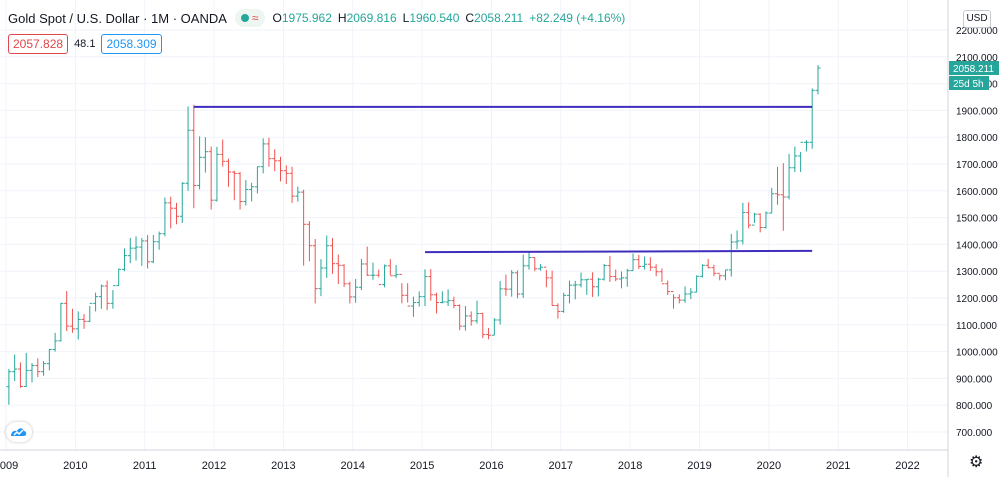 This screenshot has height=477, width=1006. What do you see at coordinates (255, 18) in the screenshot?
I see `wave-icon: ≈` at bounding box center [255, 18].